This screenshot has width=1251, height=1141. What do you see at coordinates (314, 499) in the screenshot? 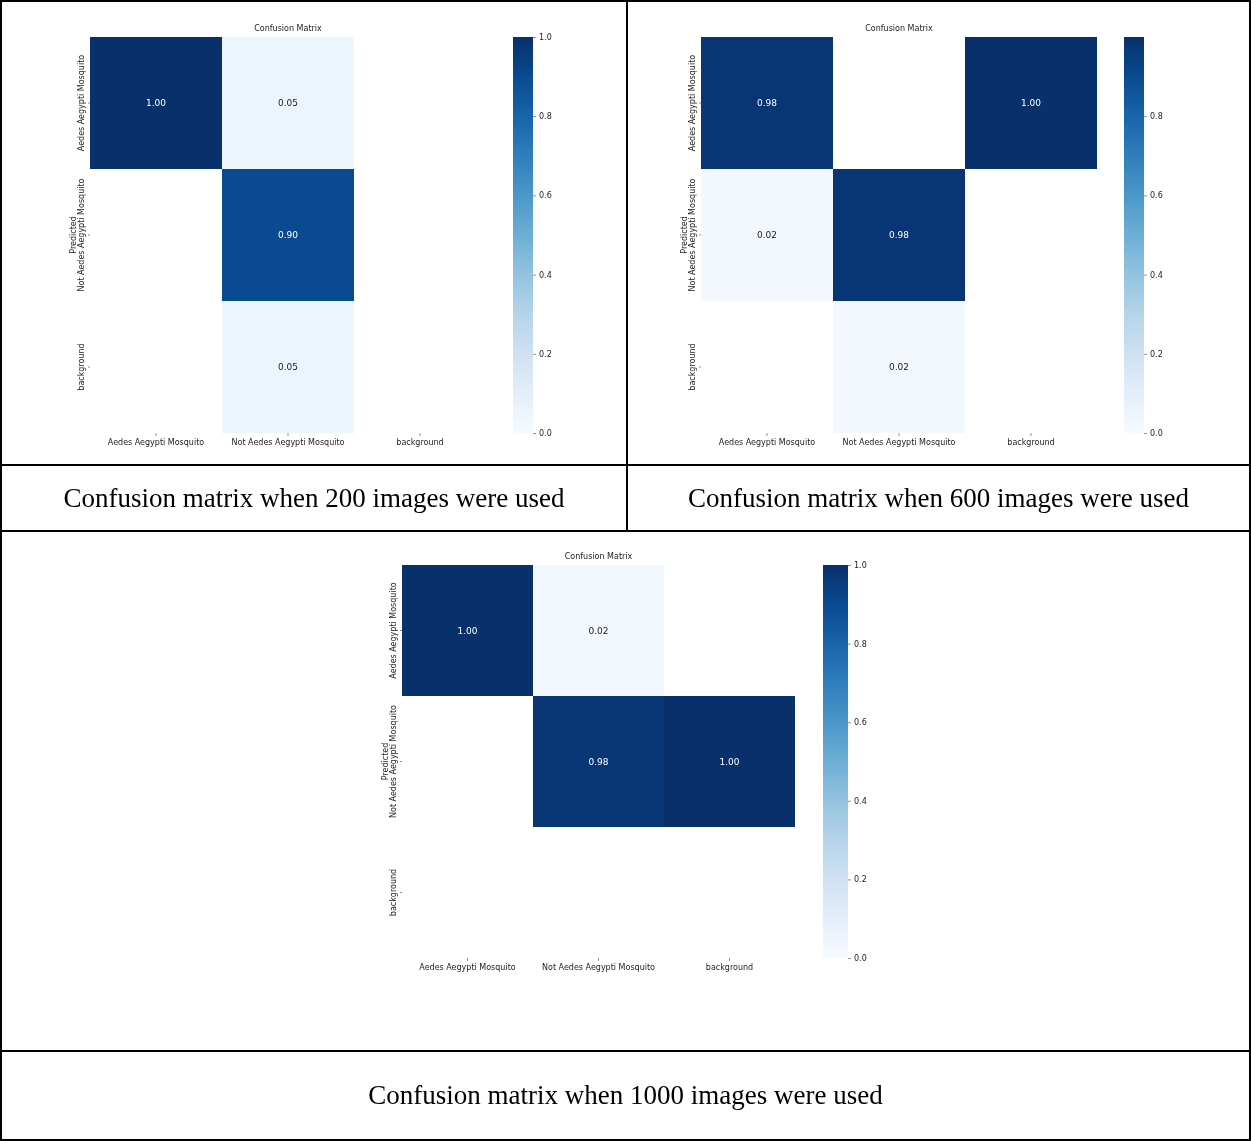
I see `text: Confusion matrix when 200 images were used` at bounding box center [314, 499].